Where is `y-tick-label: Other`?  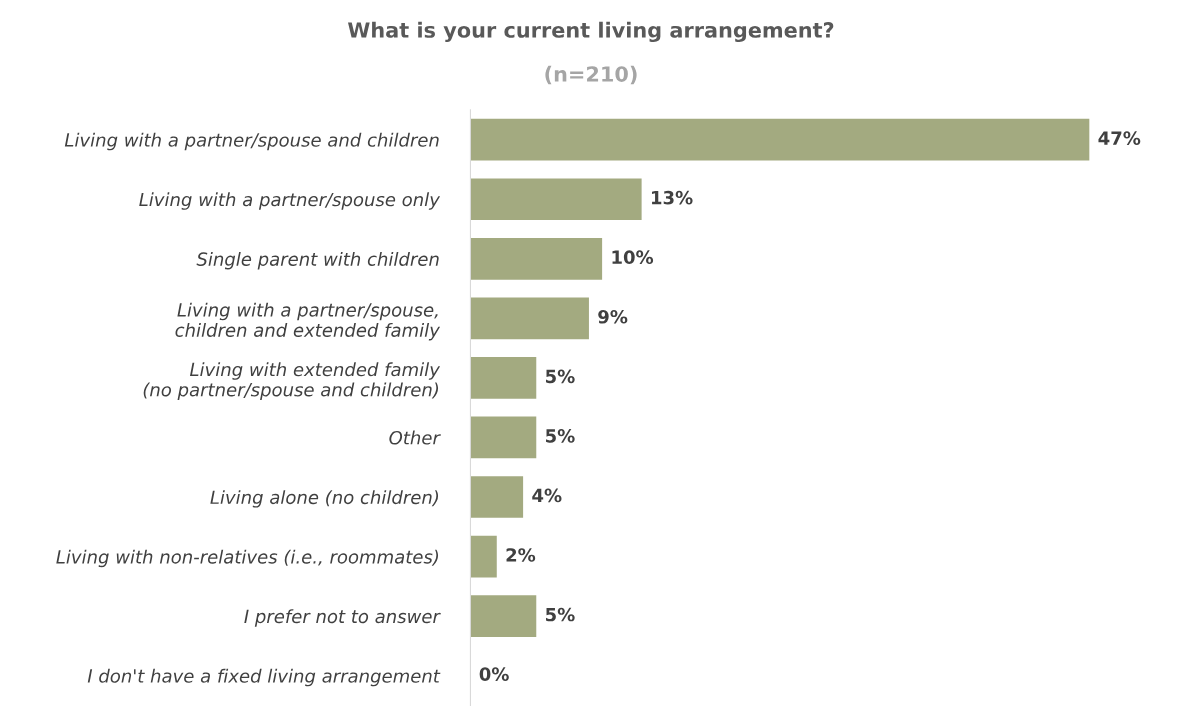
y-tick-label: Other is located at coordinates (415, 437).